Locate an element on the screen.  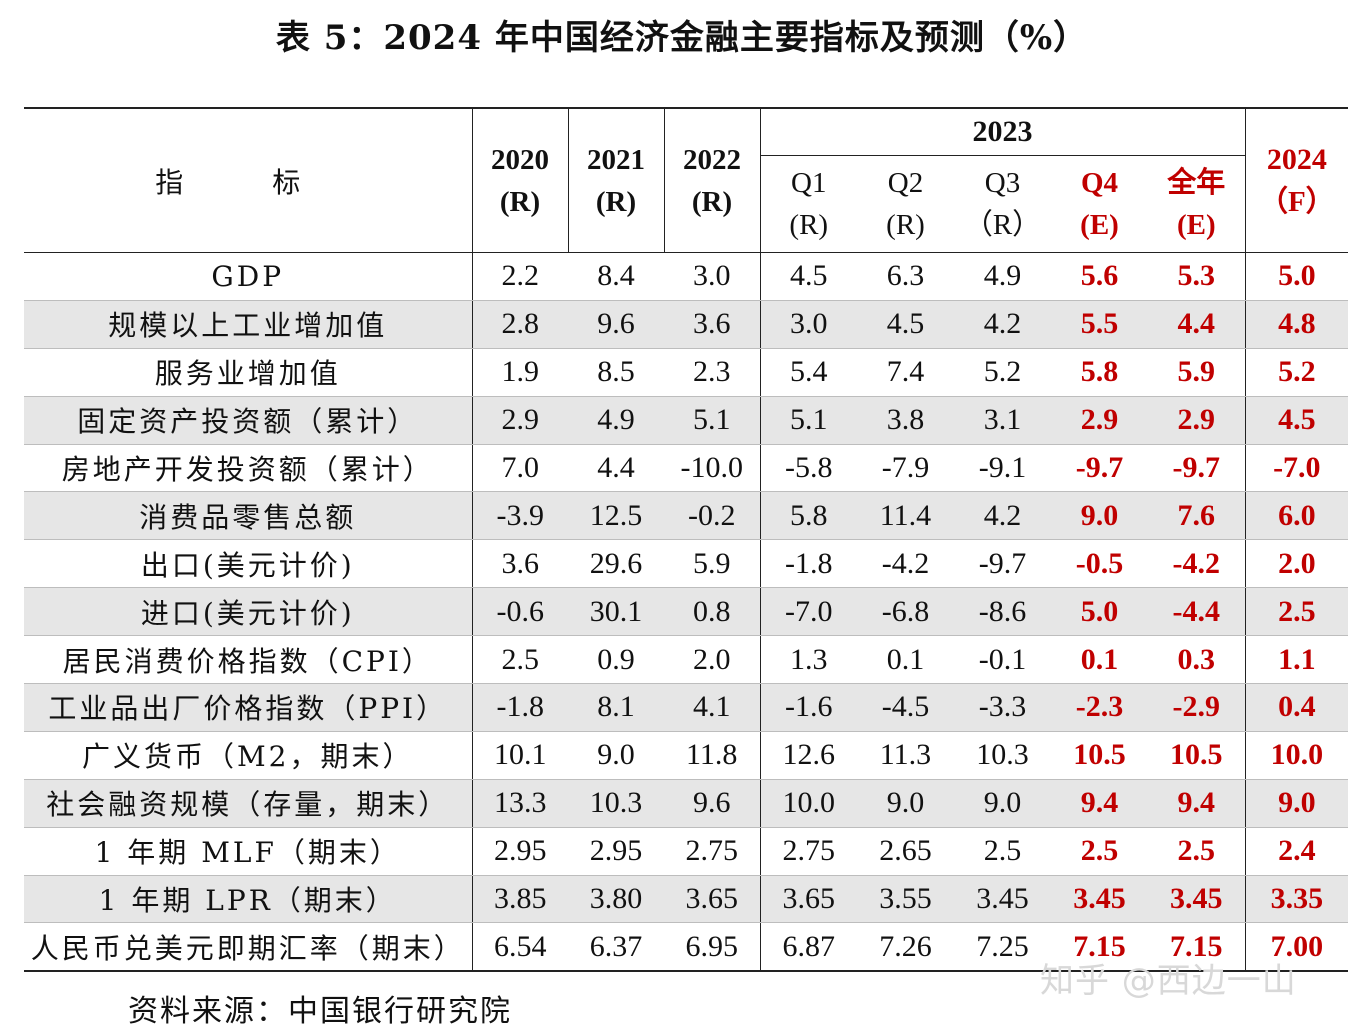
indicator-name: 固定资产投资额（累计） is located at coordinates (248, 420).